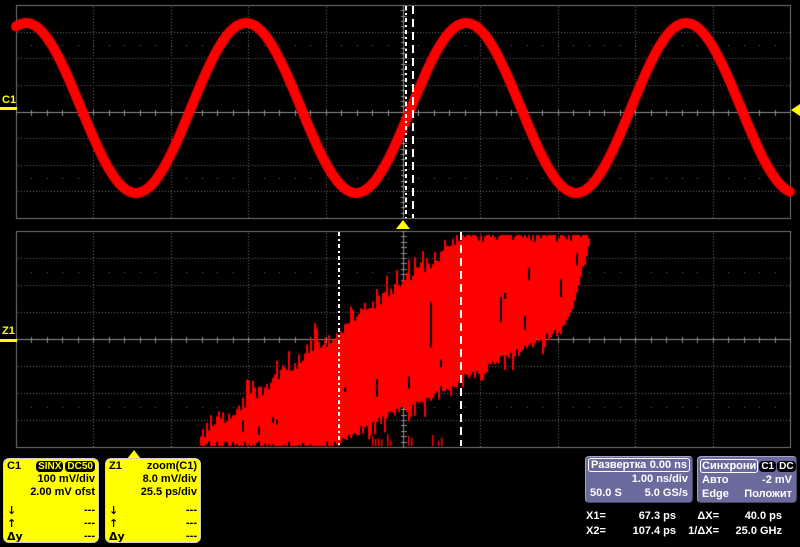  I want to click on timebase-samples: 50.0 S, so click(606, 493).